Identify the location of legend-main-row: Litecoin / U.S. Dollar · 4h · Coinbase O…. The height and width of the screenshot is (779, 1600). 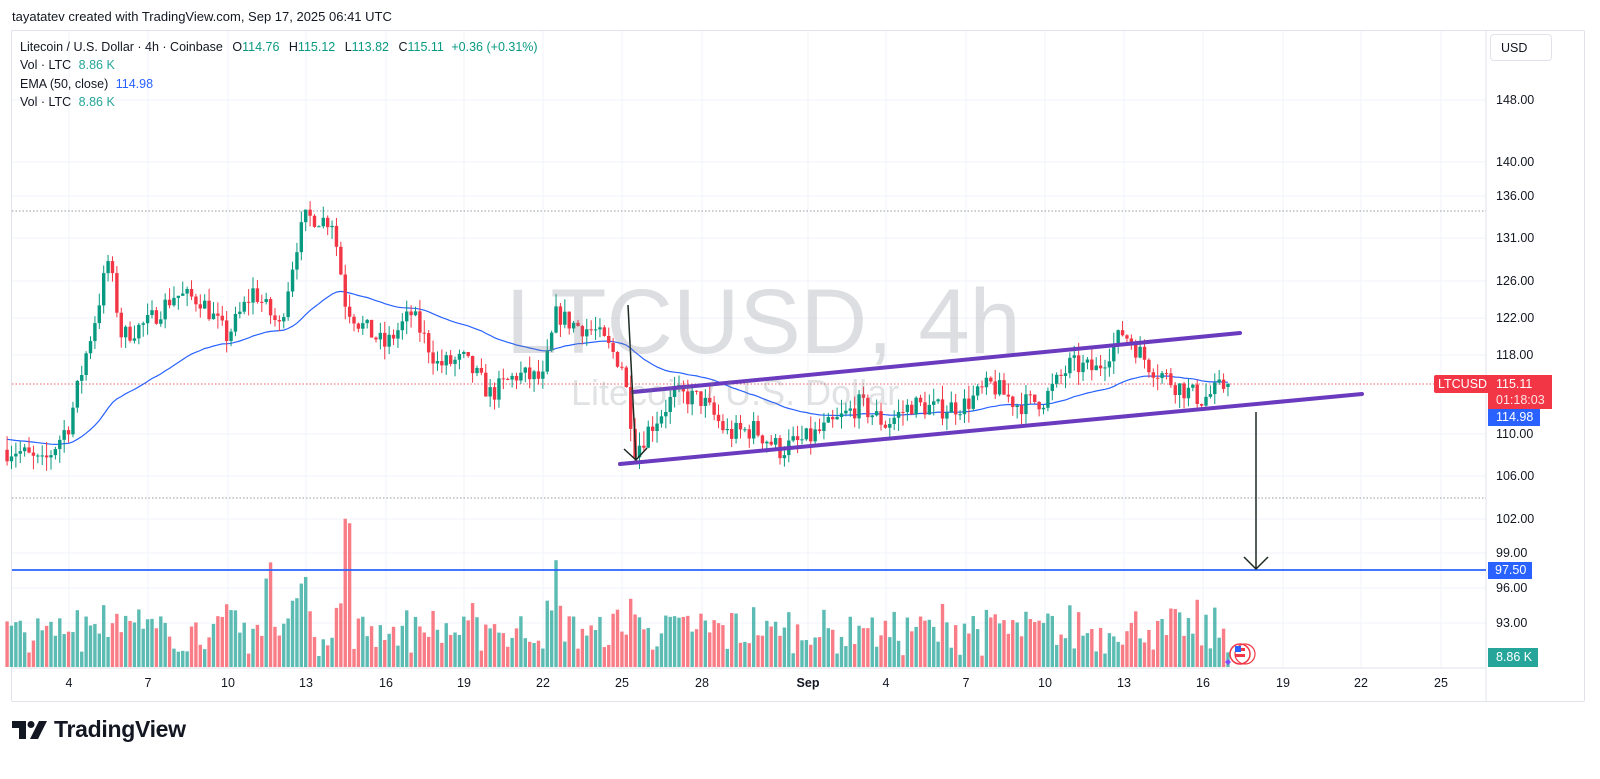
(279, 47).